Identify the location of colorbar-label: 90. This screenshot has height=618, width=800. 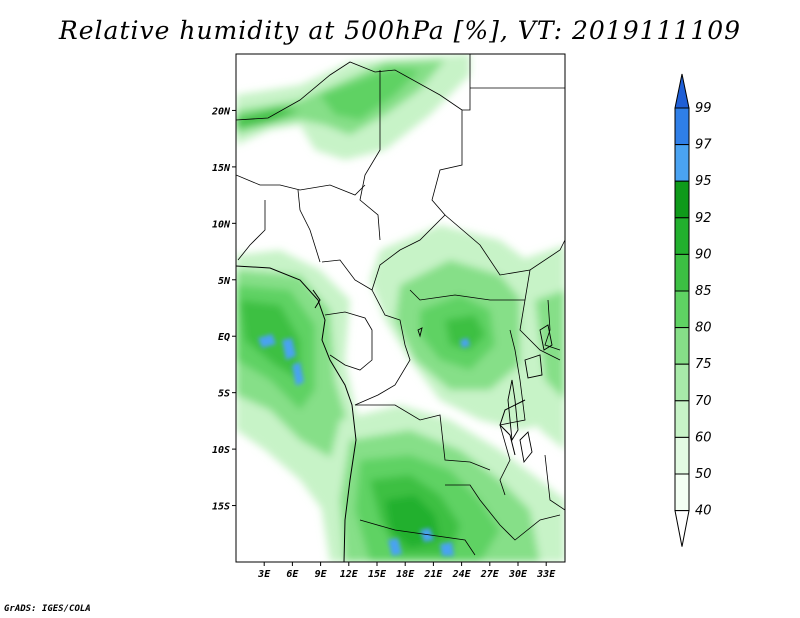
(703, 254).